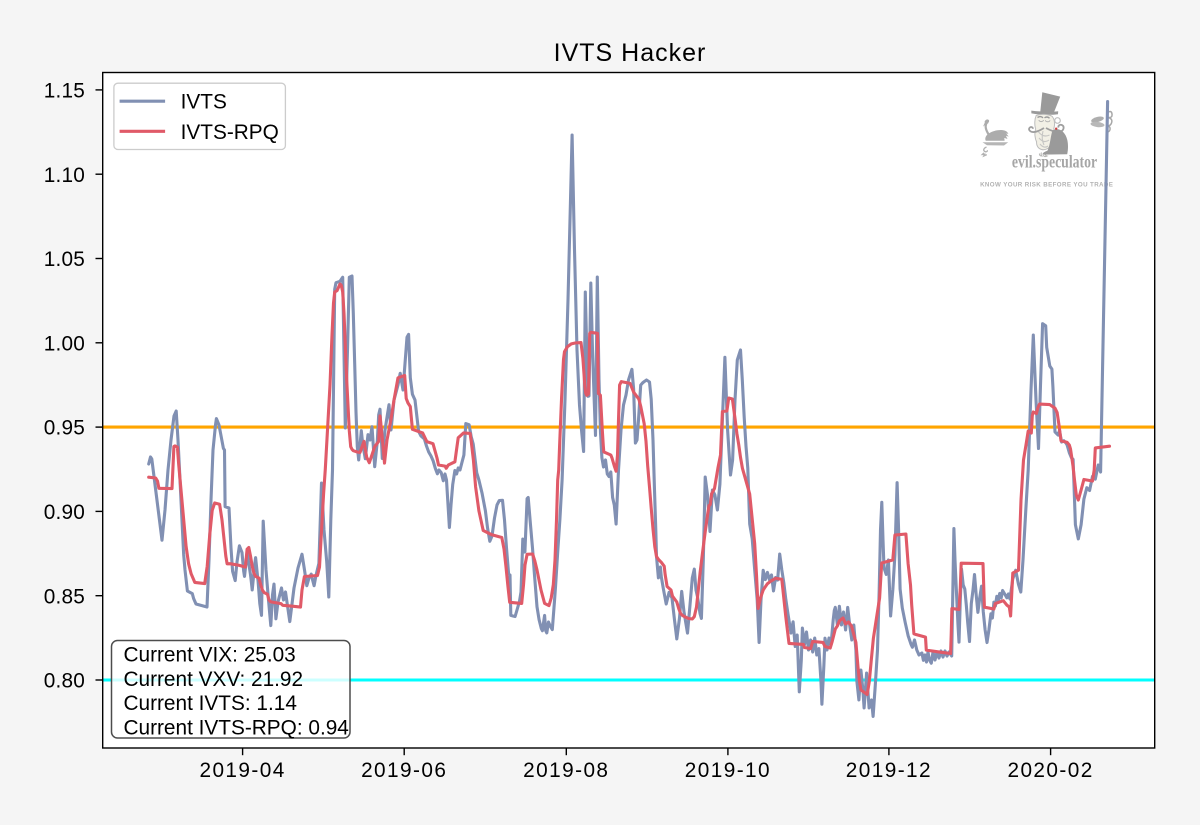 Image resolution: width=1200 pixels, height=825 pixels. What do you see at coordinates (64, 175) in the screenshot?
I see `svg-text: 1.10` at bounding box center [64, 175].